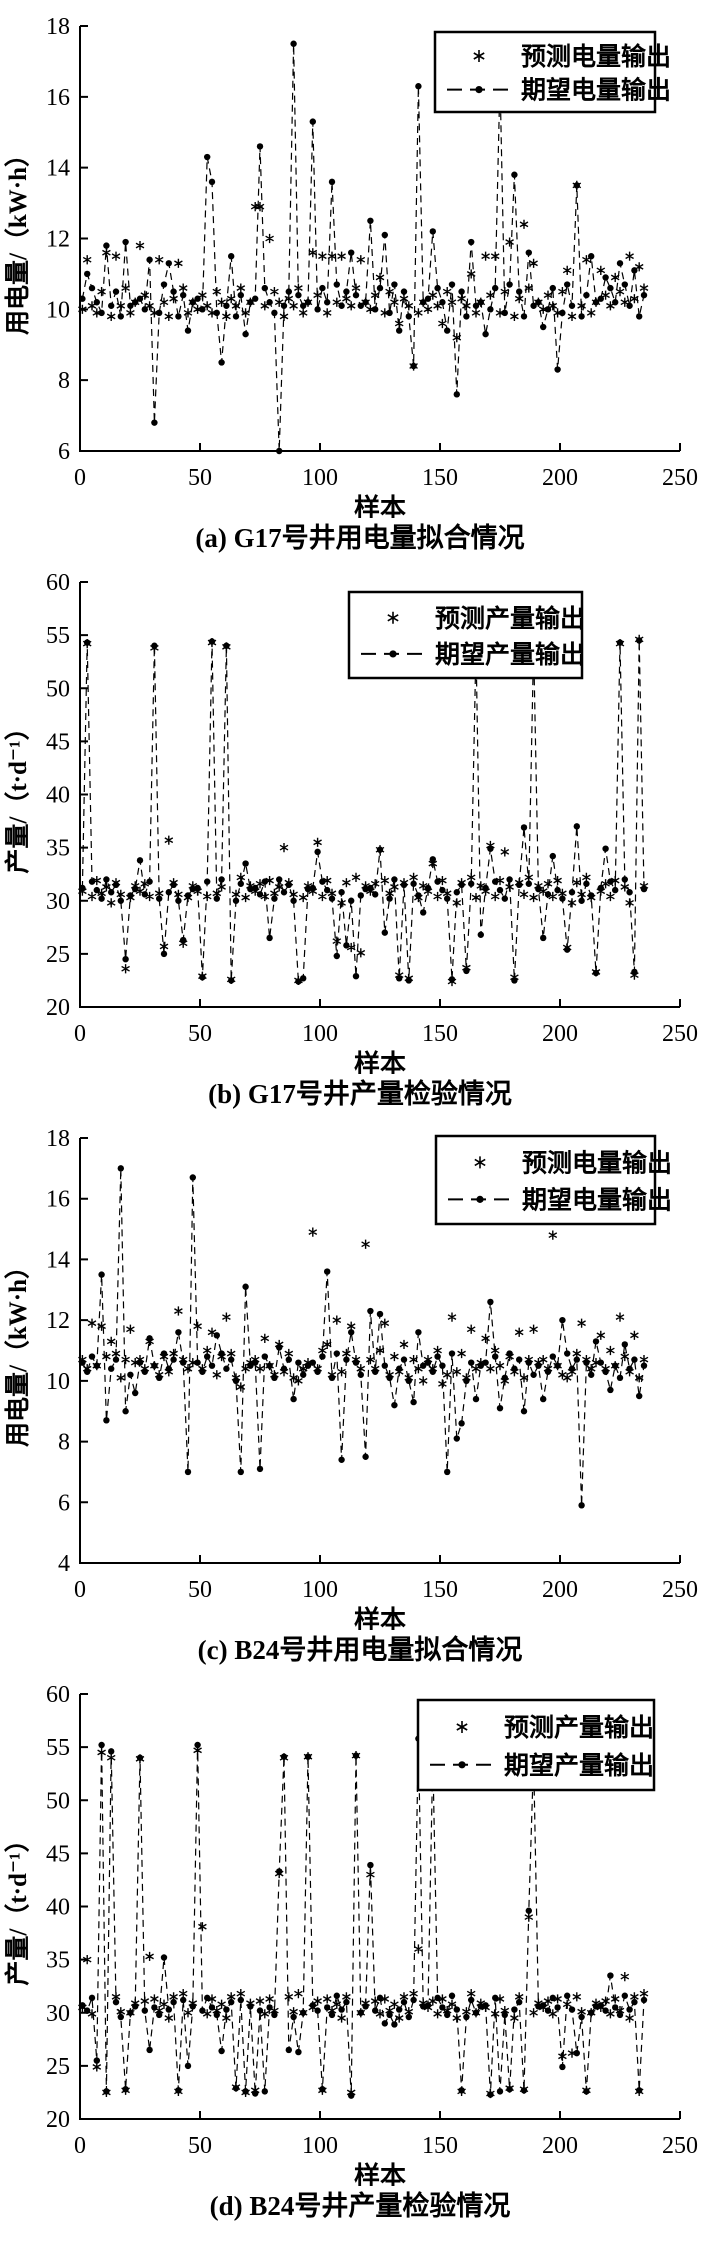  What do you see at coordinates (58, 240) in the screenshot?
I see `y-tick-label: 12` at bounding box center [58, 240].